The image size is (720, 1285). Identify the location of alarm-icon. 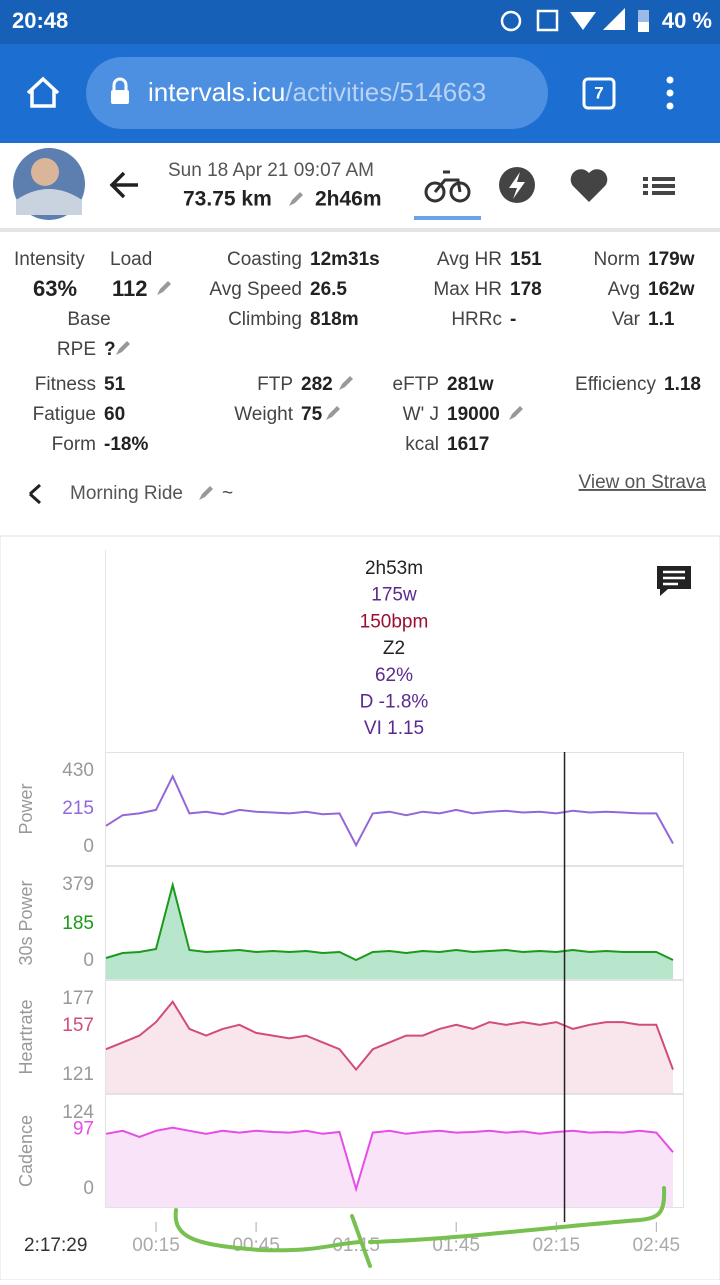
(511, 21).